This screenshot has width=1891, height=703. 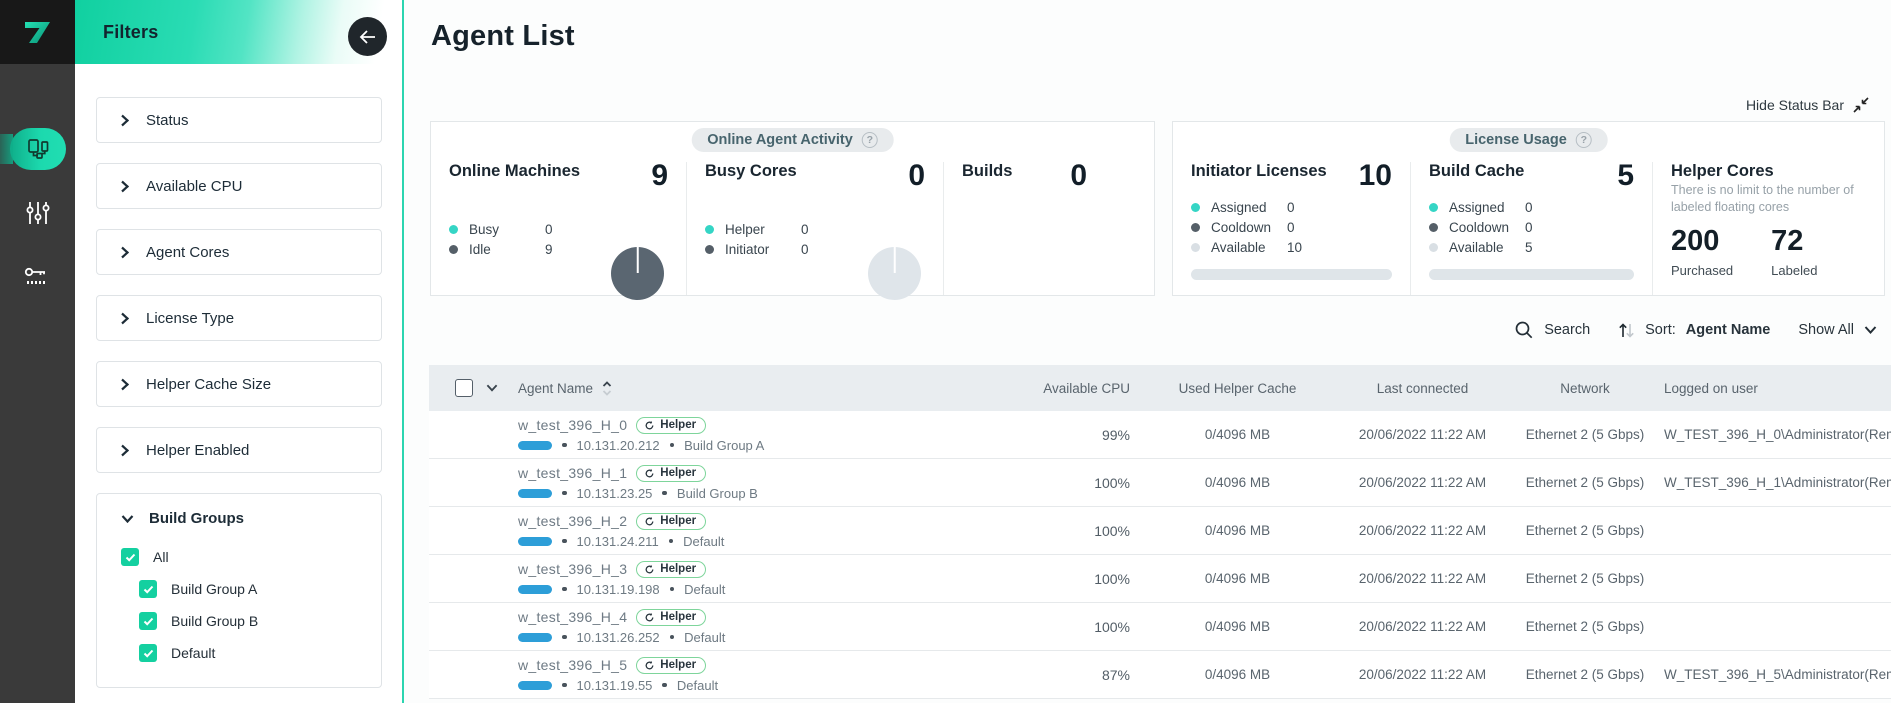 I want to click on column-header-available-cpu: Available CPU, so click(x=1086, y=388).